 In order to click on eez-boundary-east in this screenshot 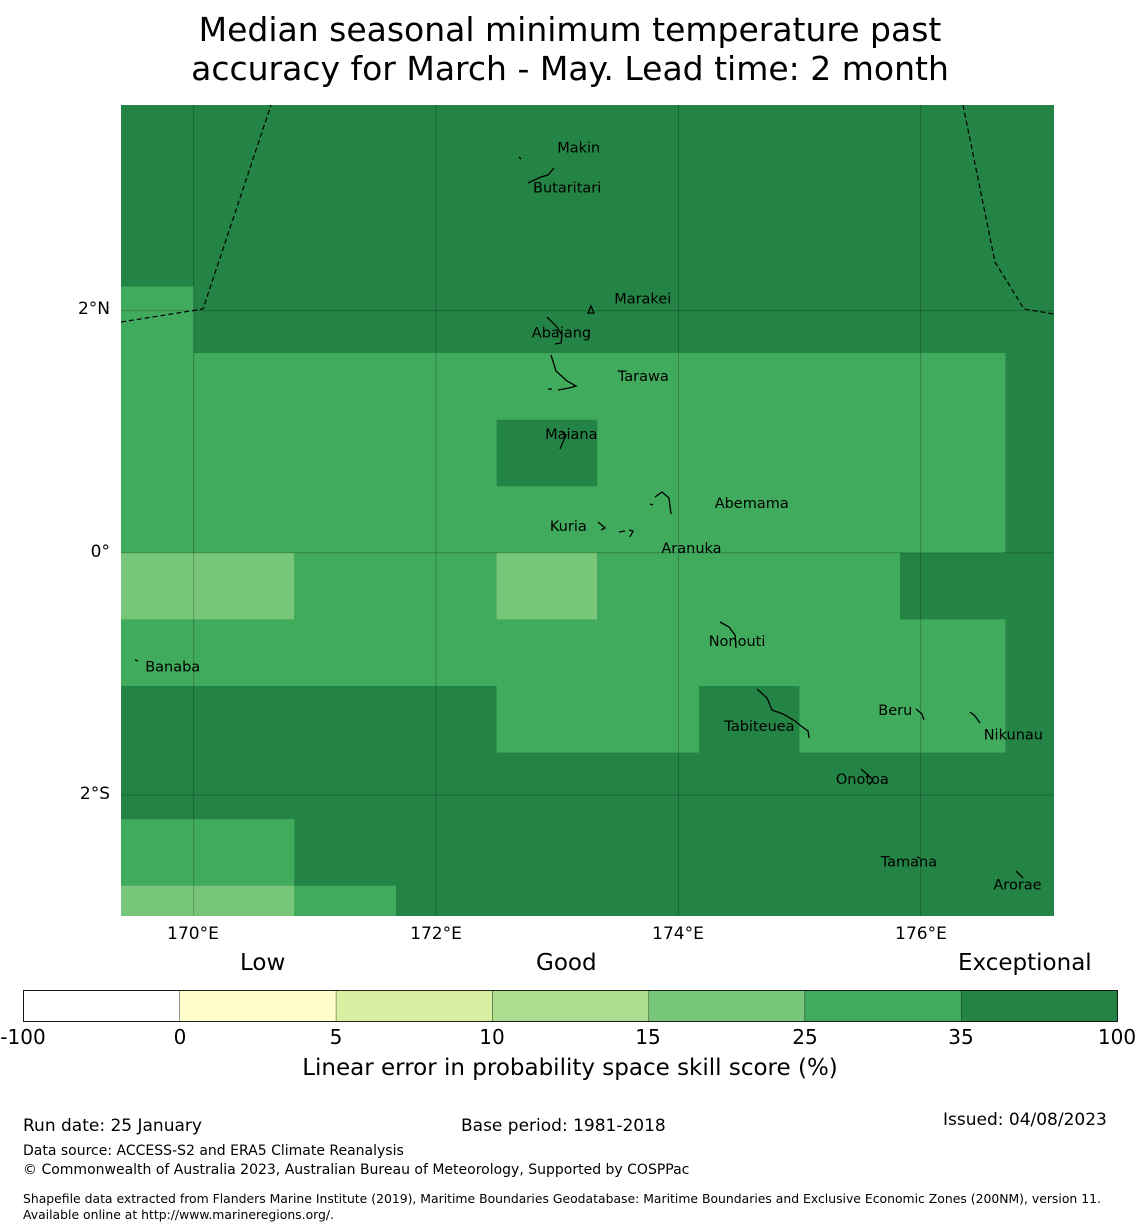, I will do `click(1008, 210)`.